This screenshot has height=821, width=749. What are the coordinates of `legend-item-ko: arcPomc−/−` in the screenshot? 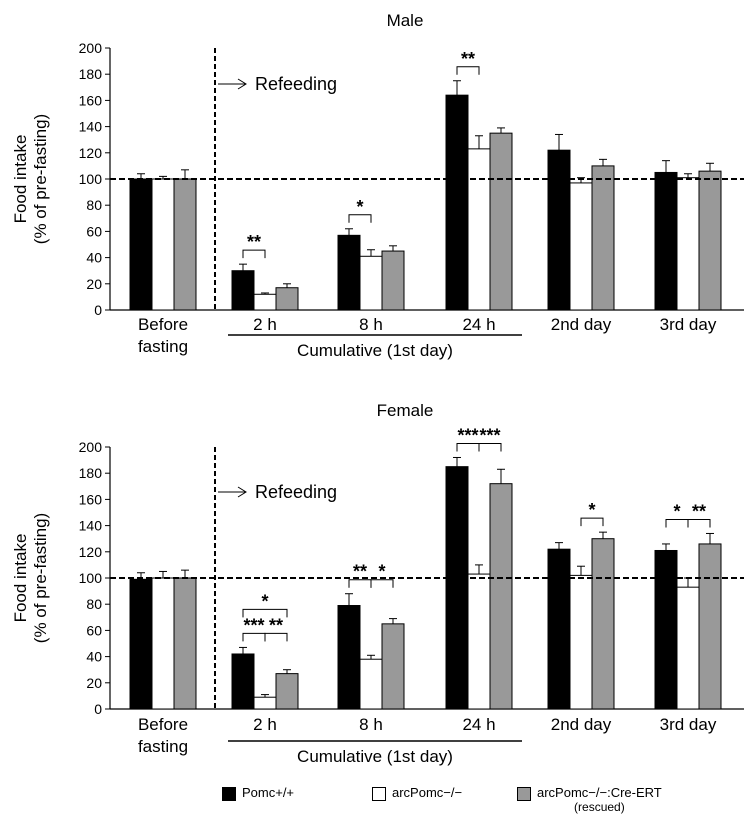 It's located at (417, 793).